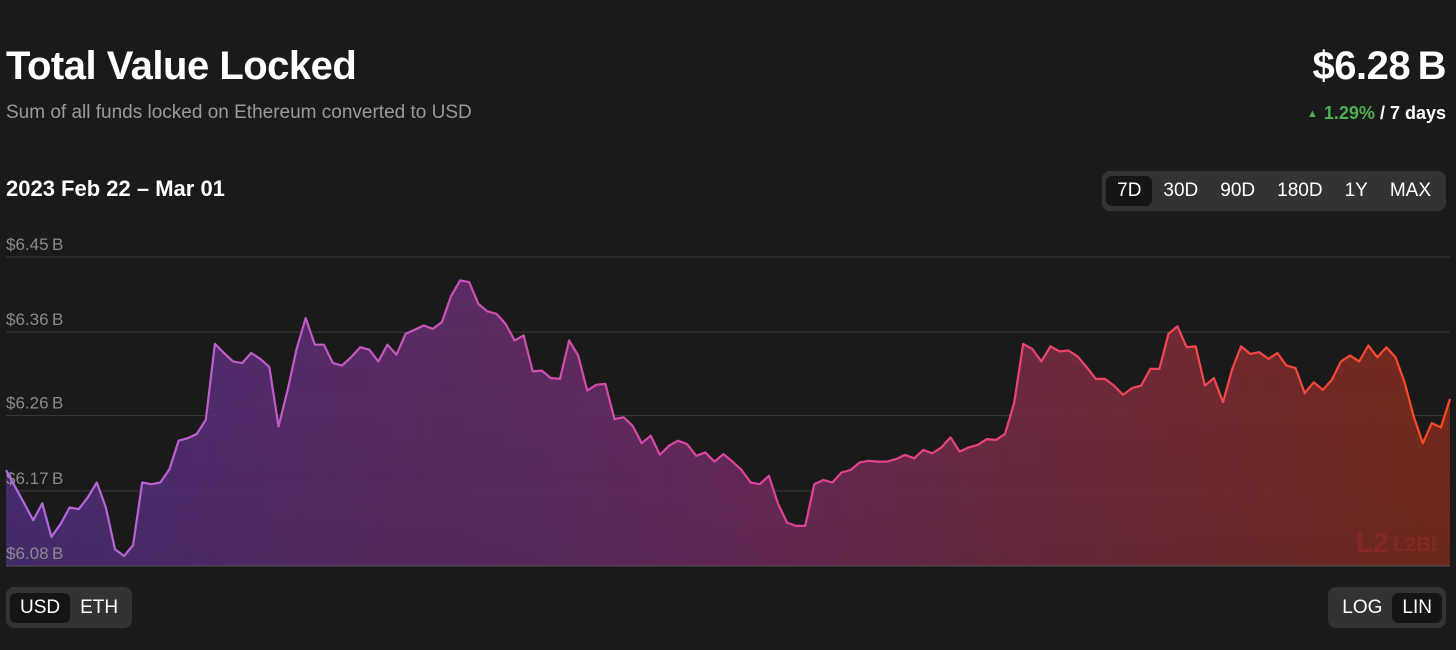 This screenshot has height=650, width=1456. I want to click on range-option-180d: 180D, so click(1300, 190).